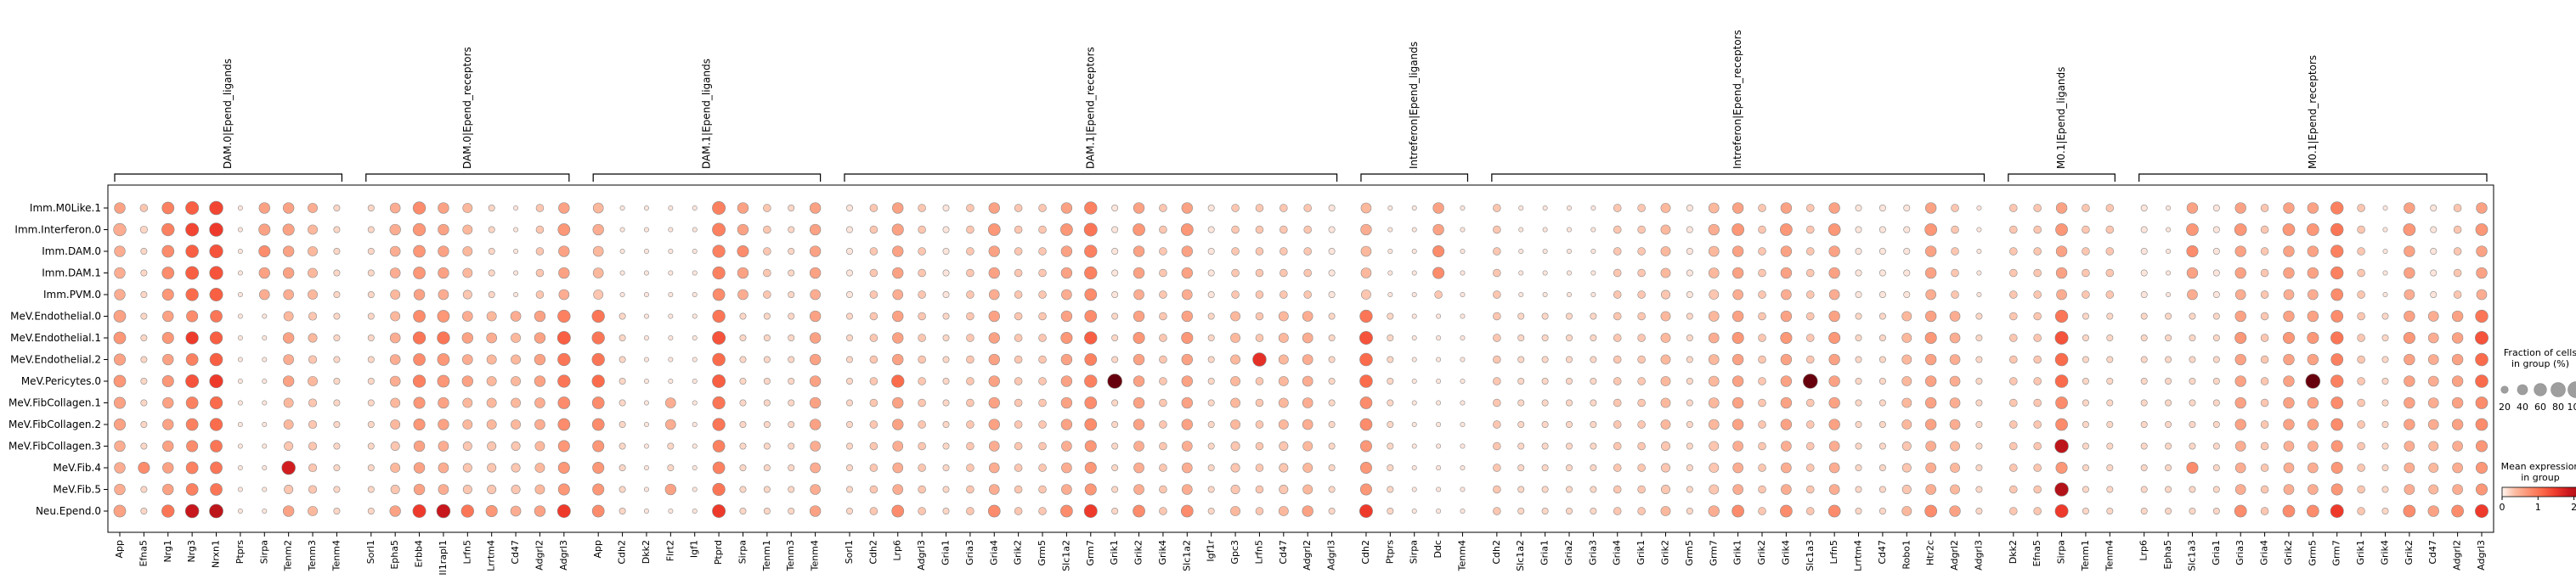  What do you see at coordinates (1114, 552) in the screenshot?
I see `gene-label: Grik1` at bounding box center [1114, 552].